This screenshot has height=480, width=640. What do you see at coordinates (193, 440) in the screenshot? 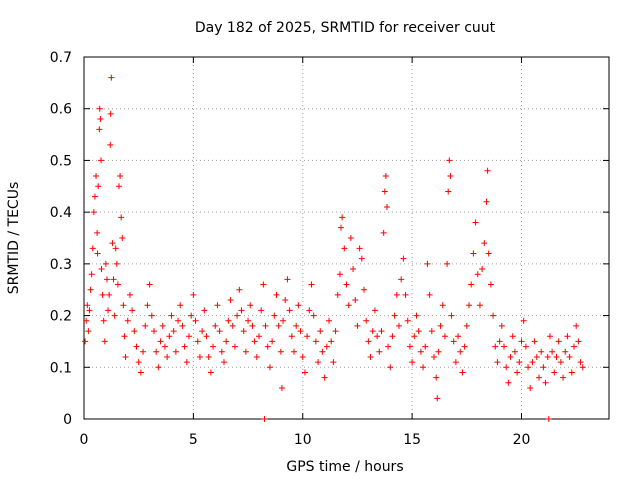
I see `x-tick-label: 5` at bounding box center [193, 440].